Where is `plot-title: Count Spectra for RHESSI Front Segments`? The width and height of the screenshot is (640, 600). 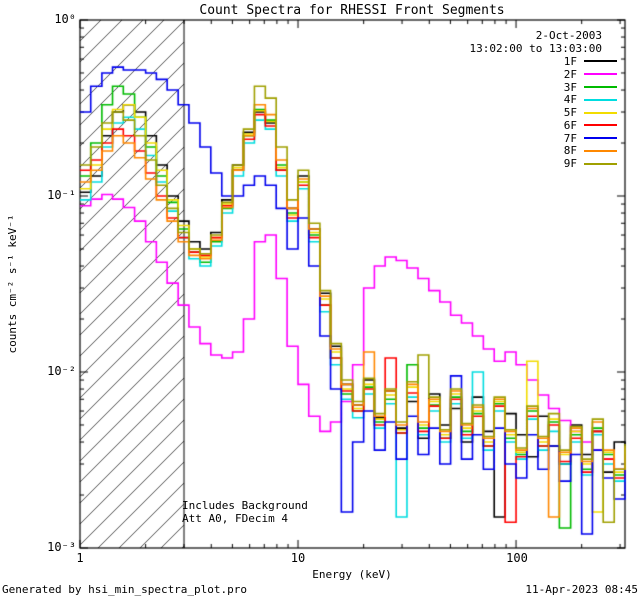 plot-title: Count Spectra for RHESSI Front Segments is located at coordinates (352, 10).